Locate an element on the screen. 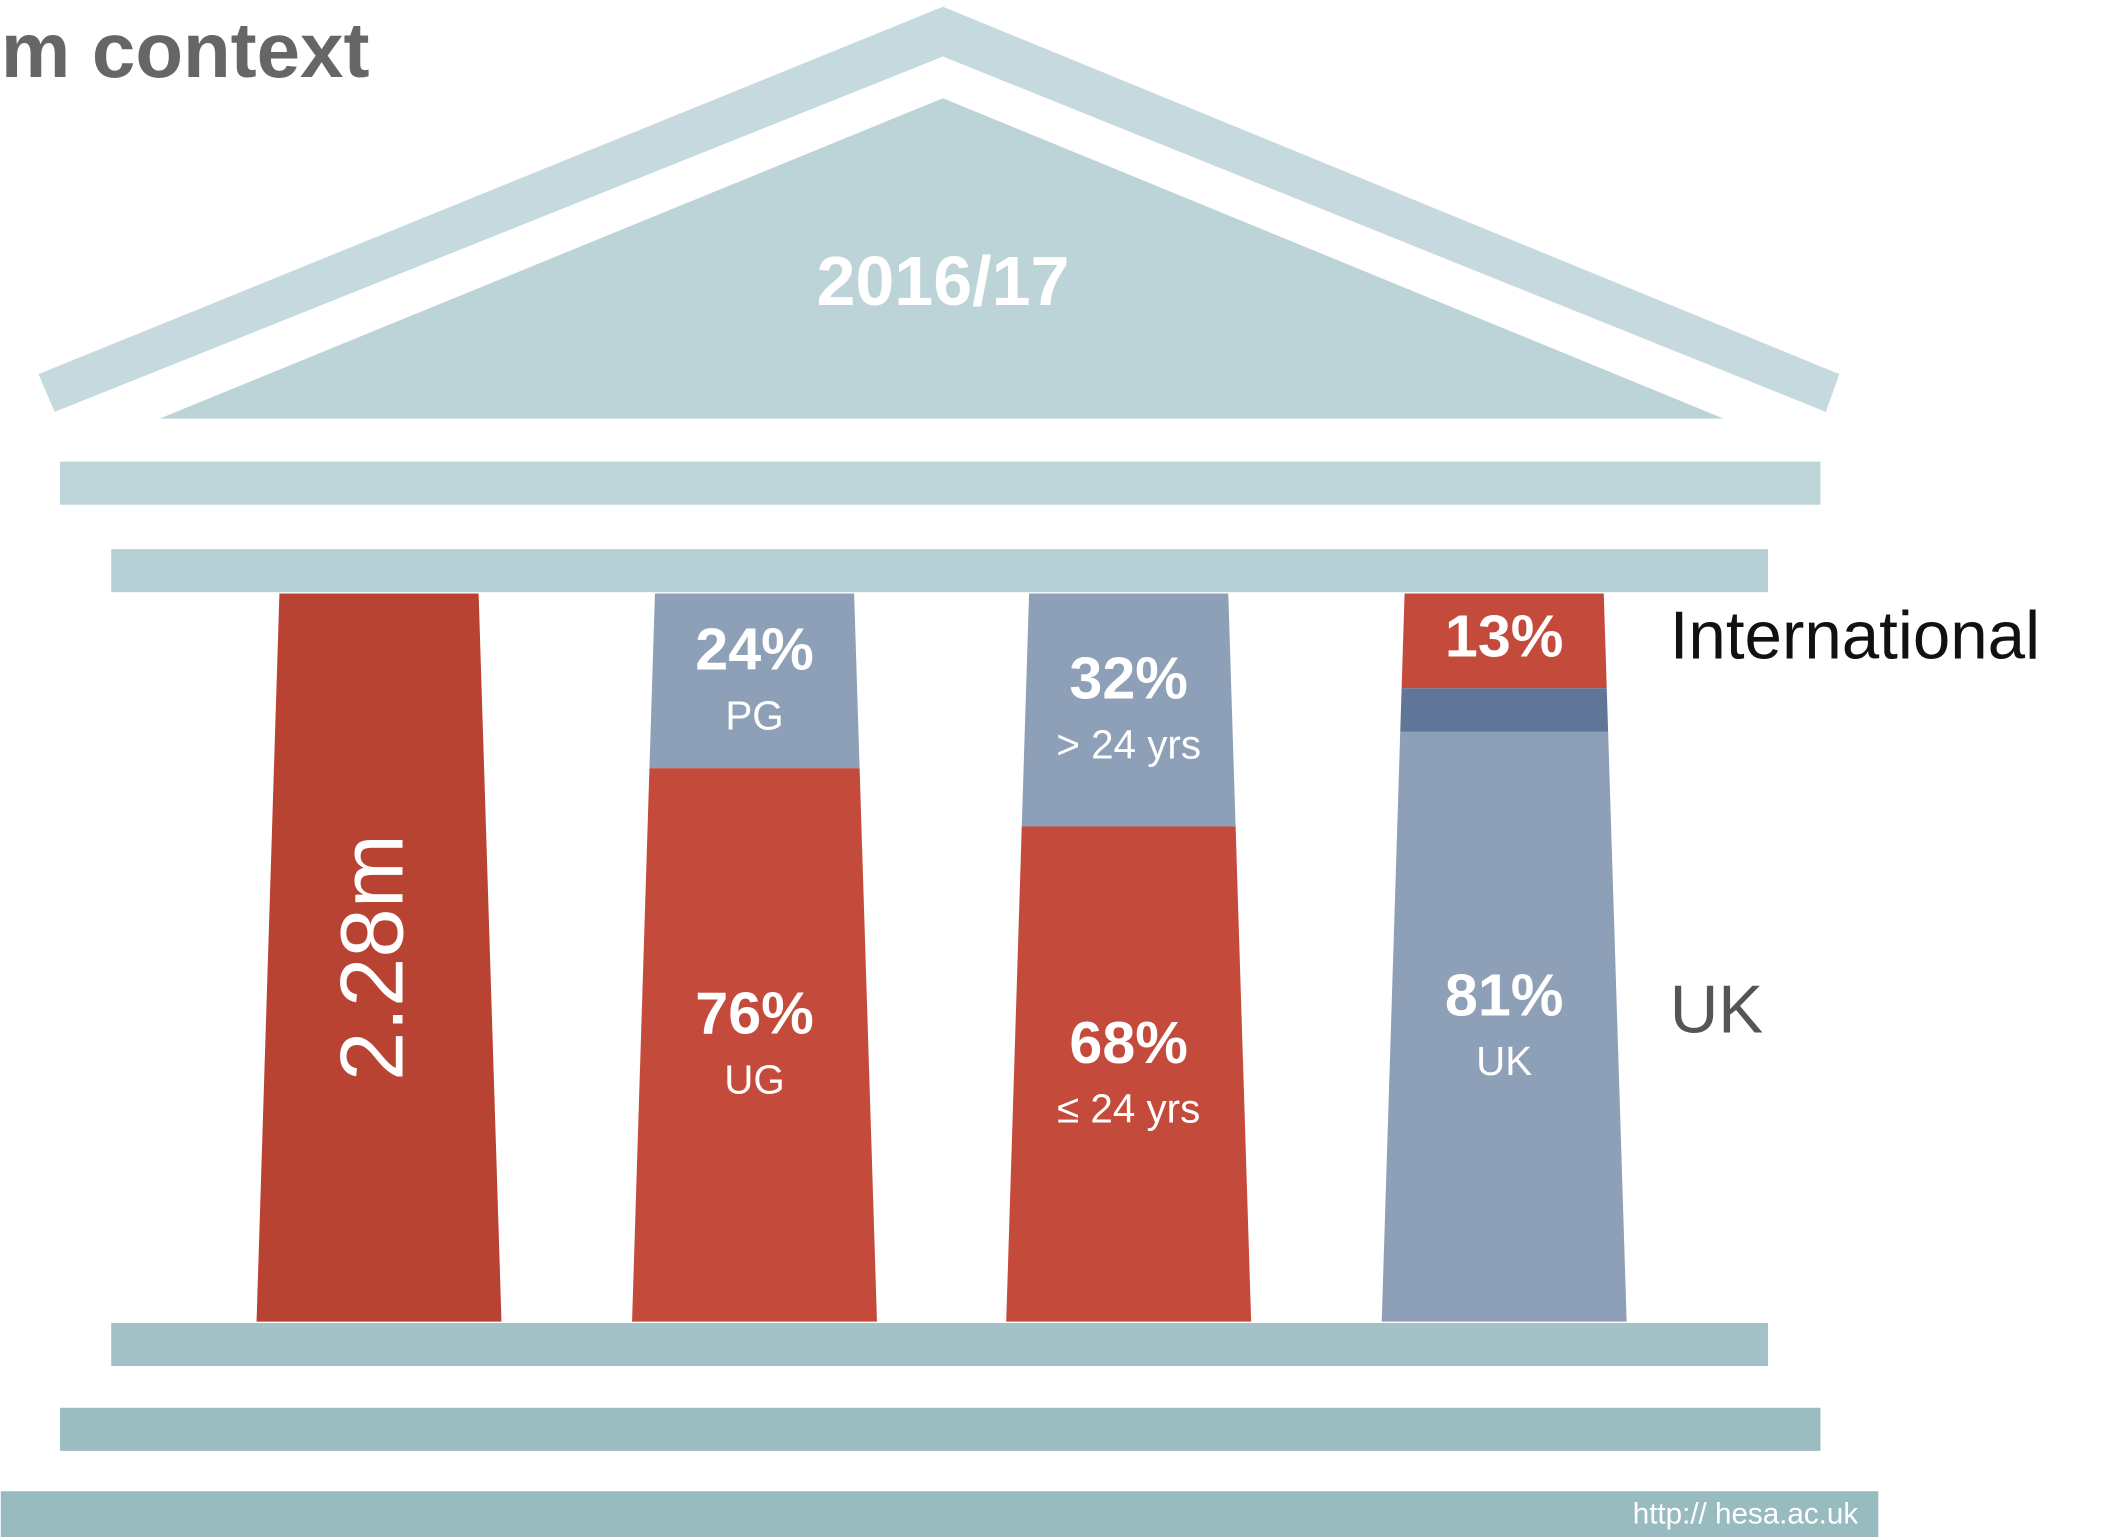 The width and height of the screenshot is (2112, 1537). segment-label: PG is located at coordinates (754, 715).